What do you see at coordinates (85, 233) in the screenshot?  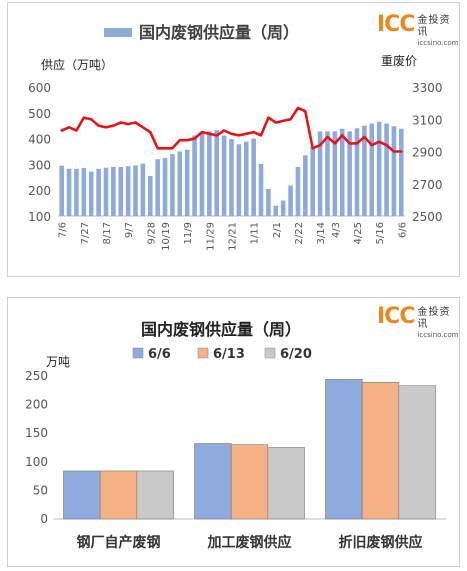 I see `x-axis-tick-label: 7/27` at bounding box center [85, 233].